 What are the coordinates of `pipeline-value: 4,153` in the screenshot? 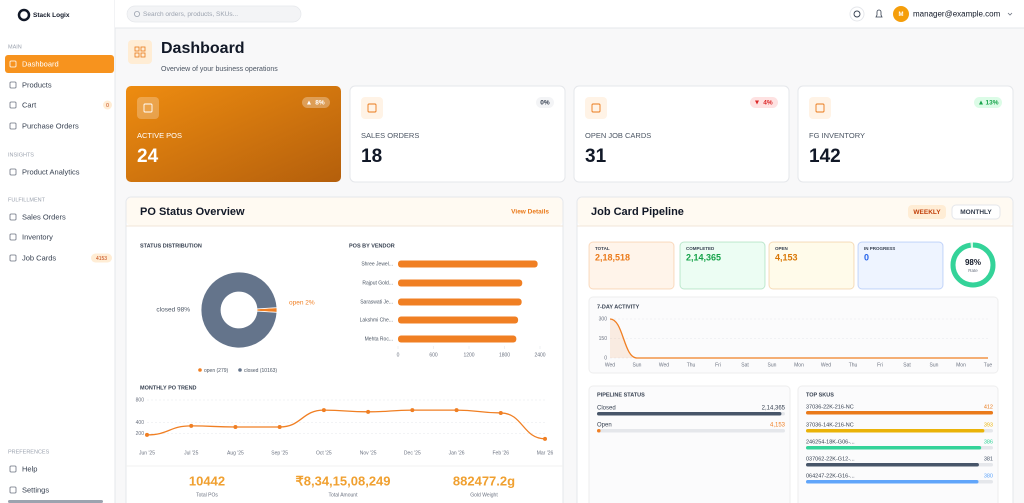 It's located at (778, 426).